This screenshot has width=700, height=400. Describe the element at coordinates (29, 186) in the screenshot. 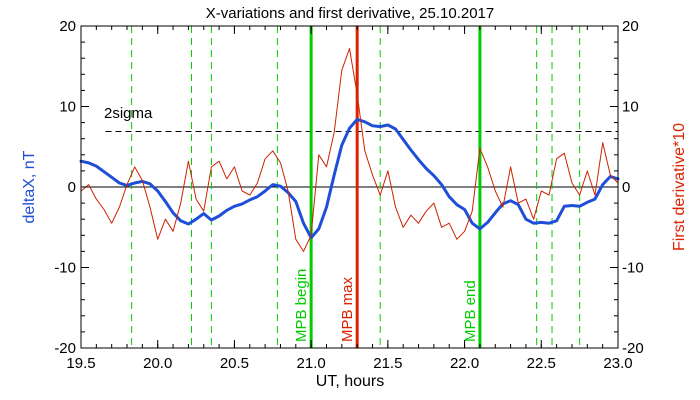

I see `y-axis-label-left: deltaX, nT` at that location.